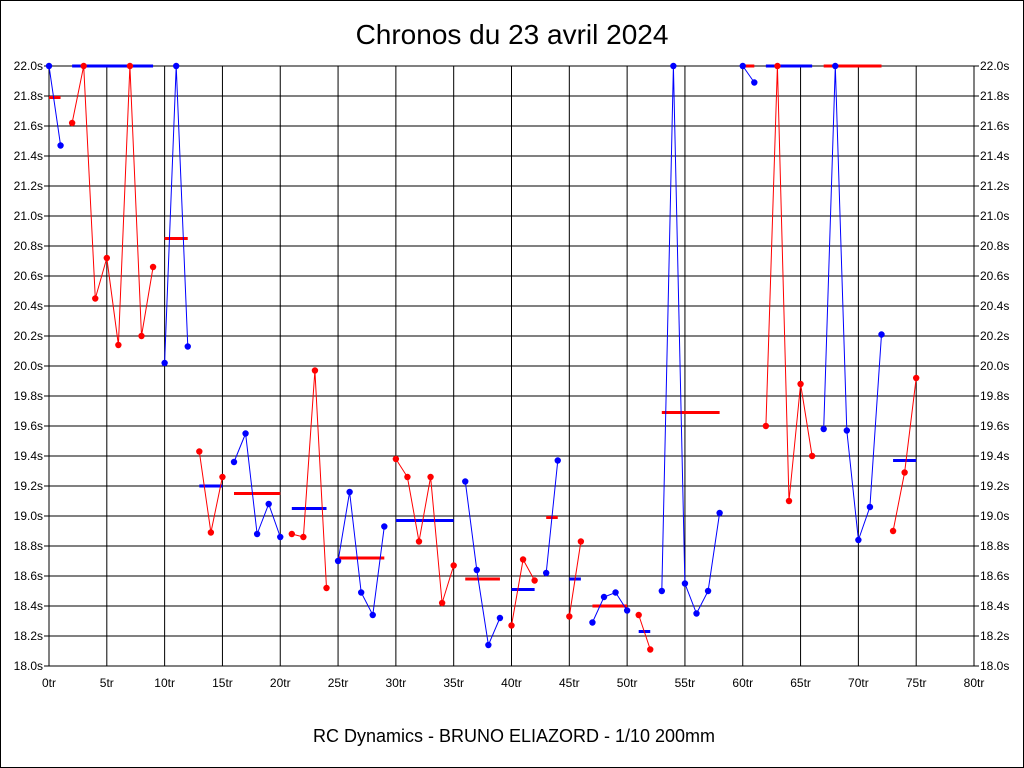 This screenshot has height=768, width=1024. Describe the element at coordinates (28, 96) in the screenshot. I see `y-tick-label-left: 21.8s` at that location.